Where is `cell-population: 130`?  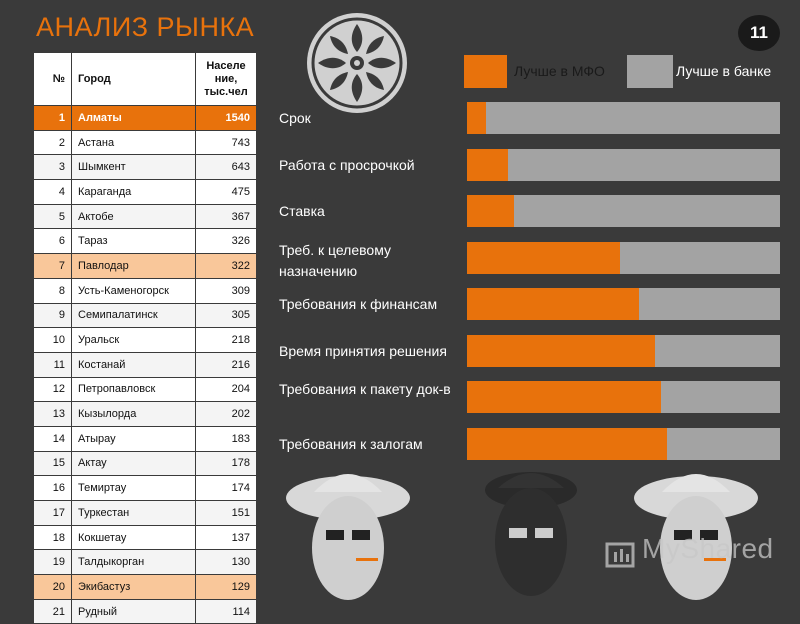 cell-population: 130 is located at coordinates (226, 562).